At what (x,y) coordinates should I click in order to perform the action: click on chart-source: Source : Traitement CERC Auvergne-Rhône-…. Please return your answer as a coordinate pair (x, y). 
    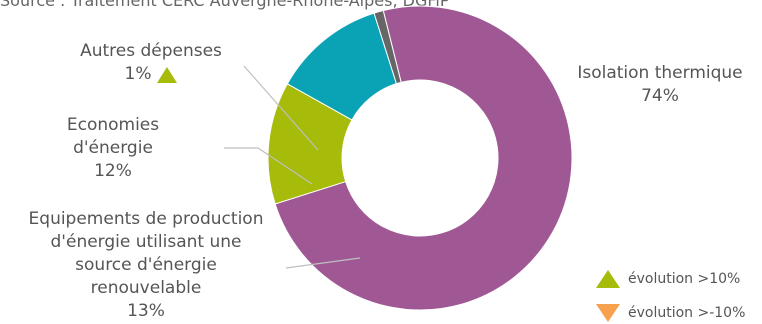
    Looking at the image, I should click on (225, 5).